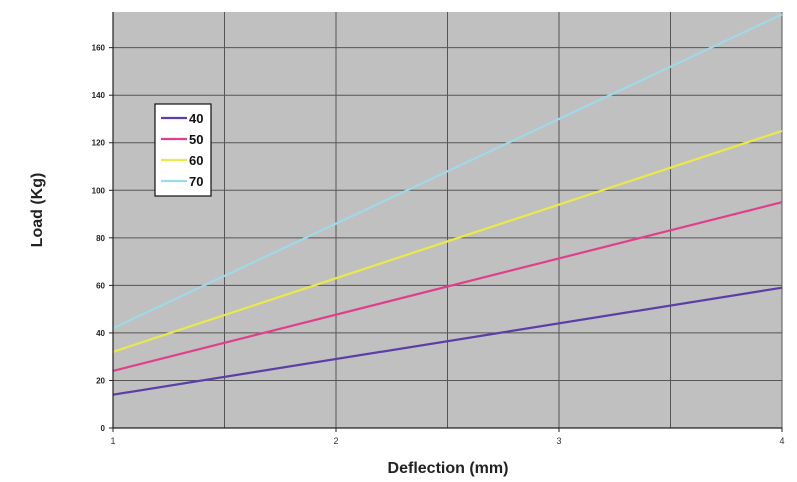  What do you see at coordinates (100, 380) in the screenshot?
I see `y-tick-label: 20` at bounding box center [100, 380].